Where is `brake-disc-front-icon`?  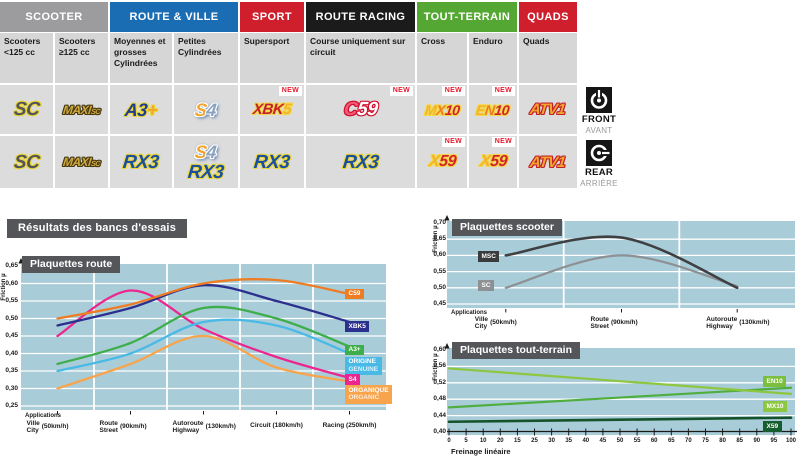
brake-disc-front-icon is located at coordinates (599, 100).